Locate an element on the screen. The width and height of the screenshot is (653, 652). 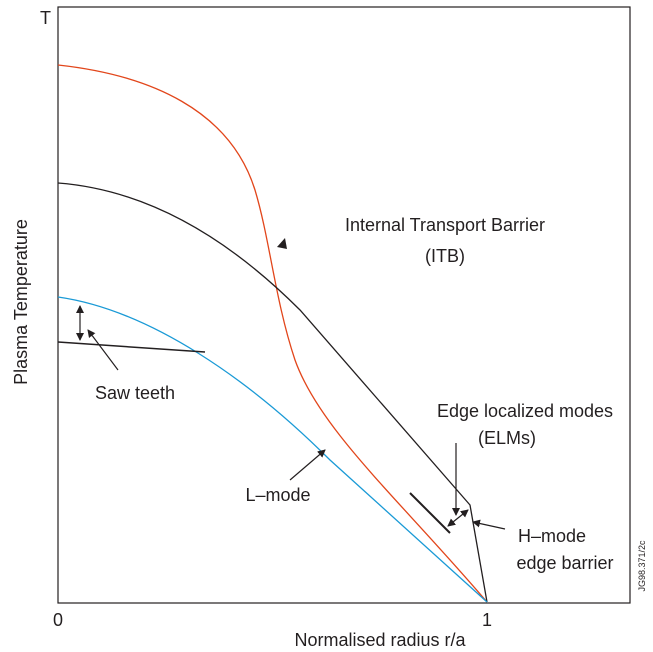
elms-double-arrow is located at coordinates (458, 518).